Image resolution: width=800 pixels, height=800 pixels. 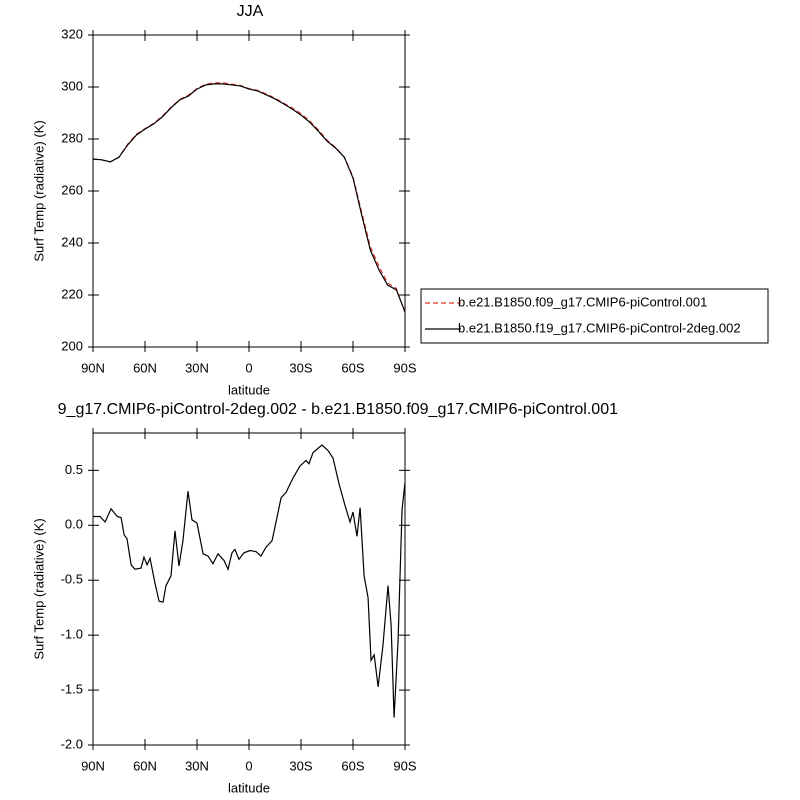 What do you see at coordinates (72, 33) in the screenshot?
I see `y-tick-label: 320` at bounding box center [72, 33].